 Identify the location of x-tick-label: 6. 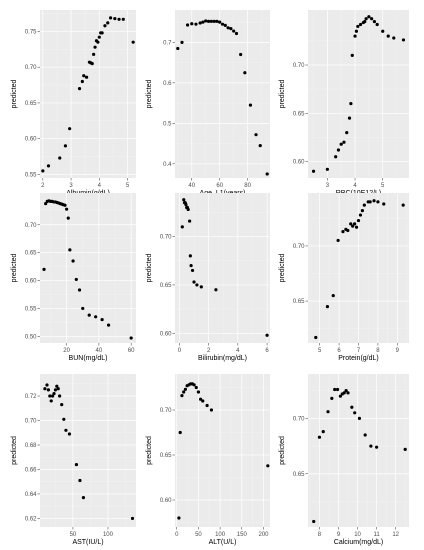
(339, 351).